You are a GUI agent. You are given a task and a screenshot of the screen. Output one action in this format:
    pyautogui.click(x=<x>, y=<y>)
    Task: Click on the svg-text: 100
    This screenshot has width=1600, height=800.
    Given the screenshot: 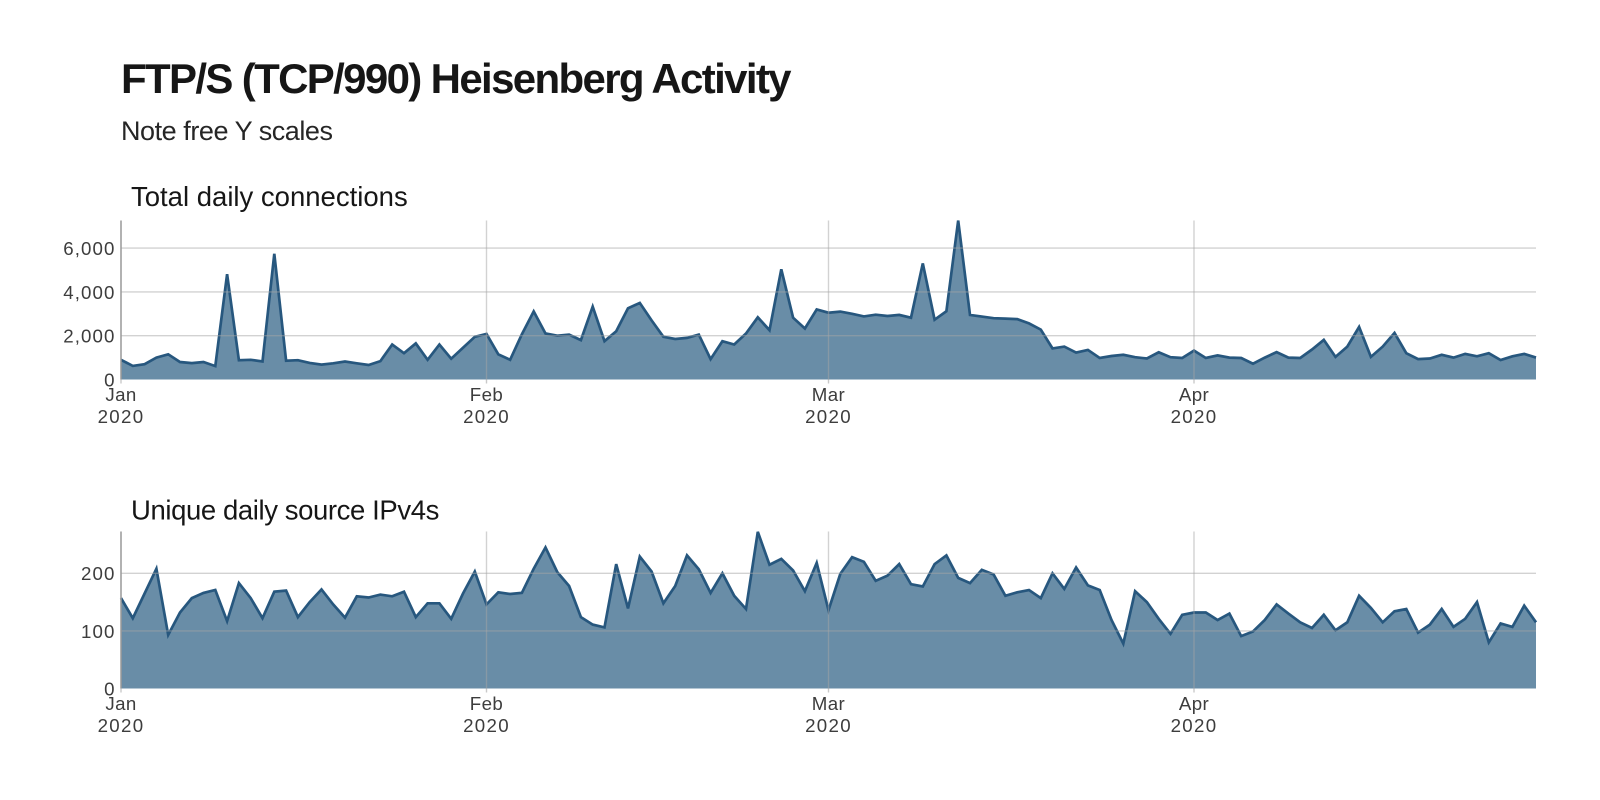 What is the action you would take?
    pyautogui.click(x=98, y=631)
    